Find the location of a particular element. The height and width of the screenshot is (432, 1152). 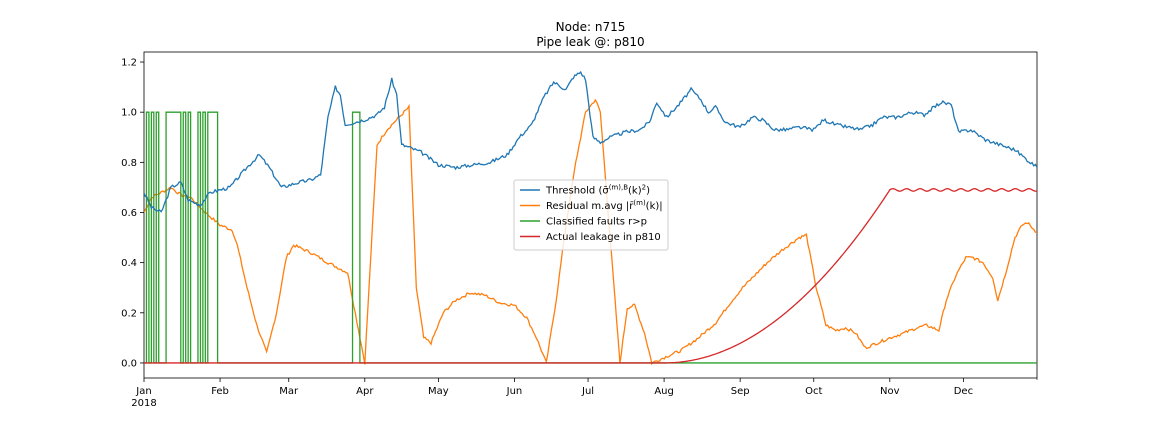

chart-title-line-1: Node: n715 is located at coordinates (591, 27).